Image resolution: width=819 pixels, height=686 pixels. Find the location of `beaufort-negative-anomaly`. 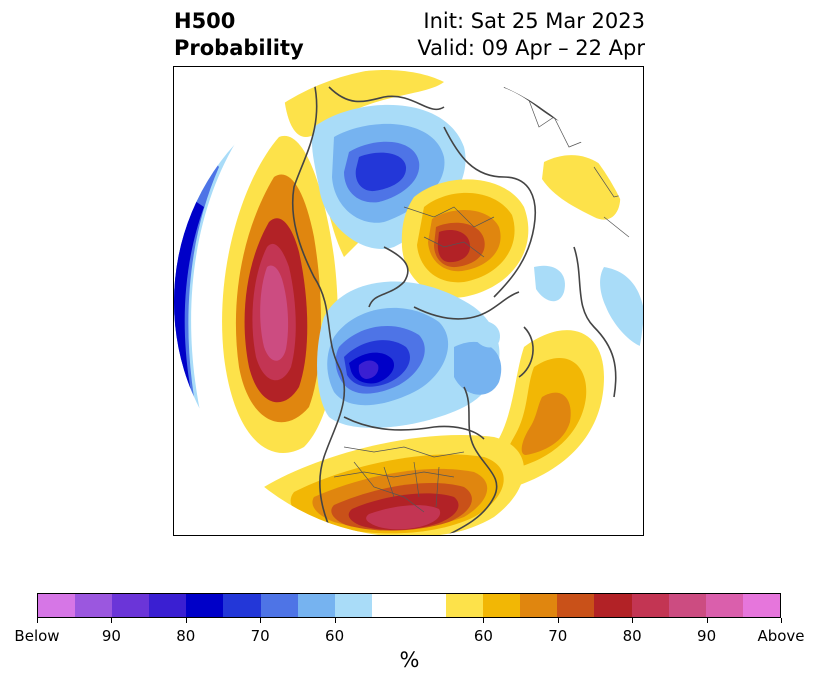

beaufort-negative-anomaly is located at coordinates (478, 368).